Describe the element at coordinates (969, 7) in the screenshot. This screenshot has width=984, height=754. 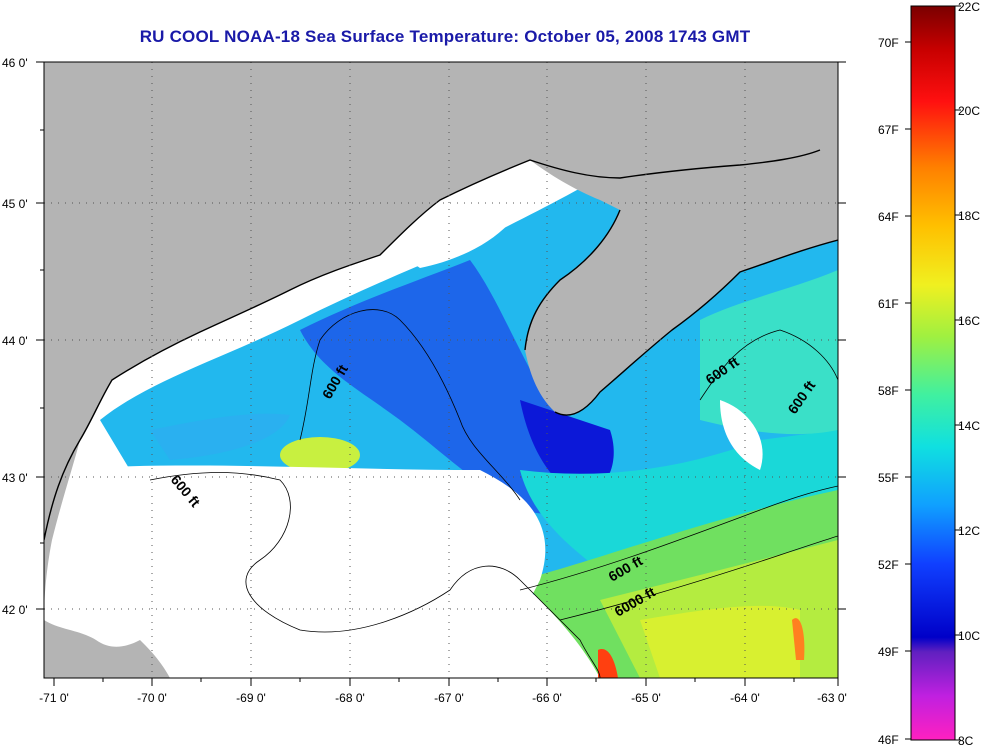
I see `colorbar-c-label-22: 22C` at that location.